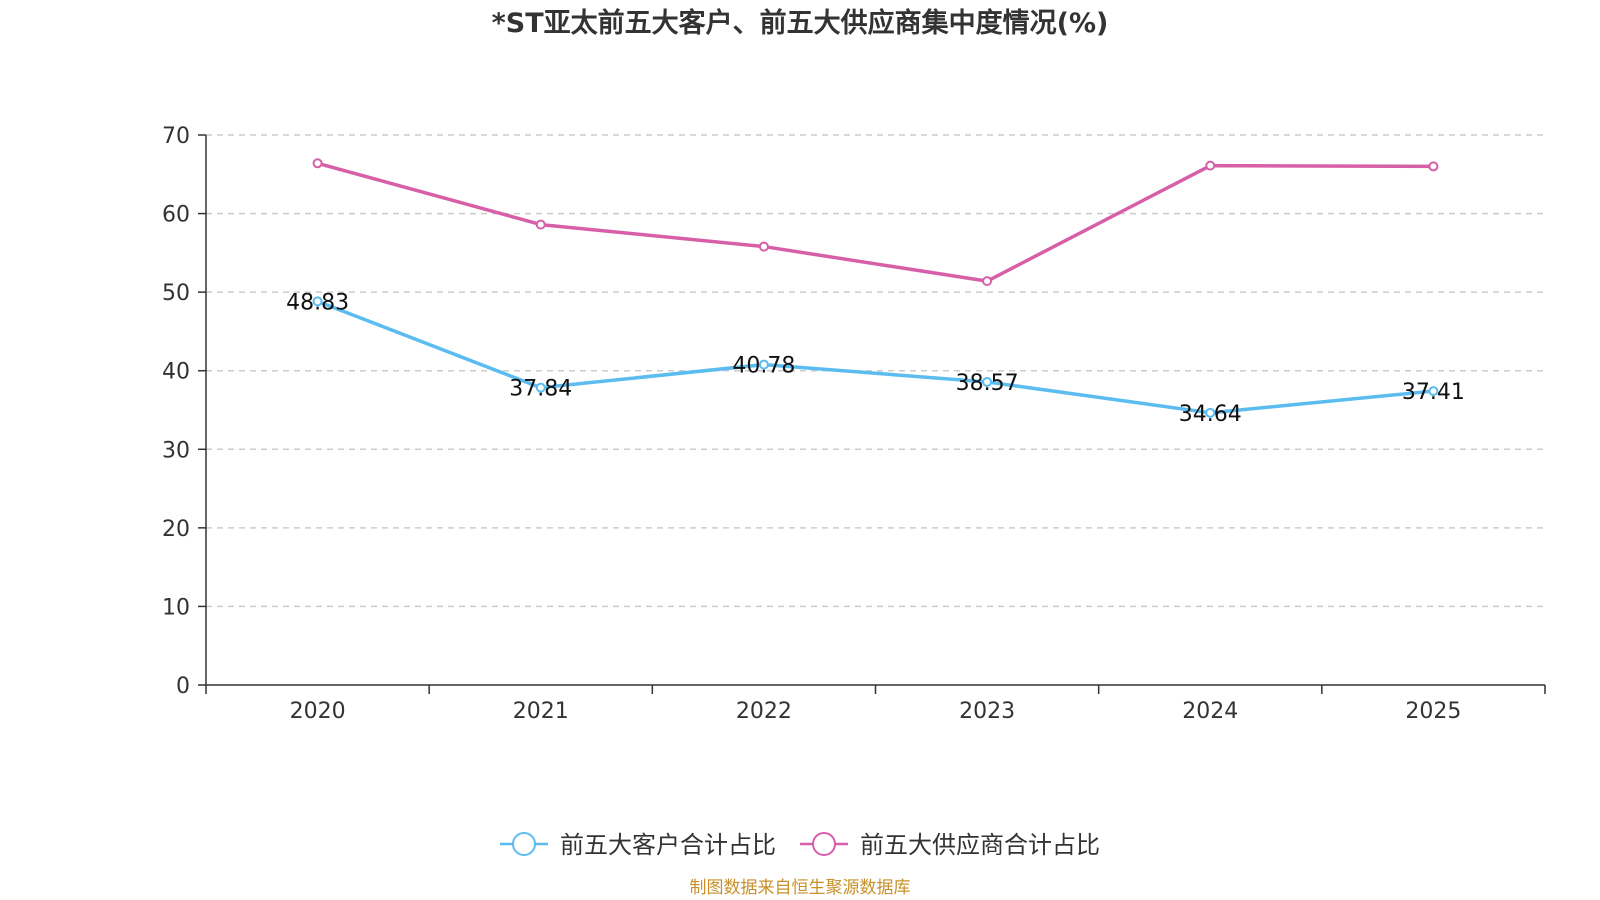 The image size is (1600, 900). I want to click on x-tick-label-2020: 2020, so click(318, 711).